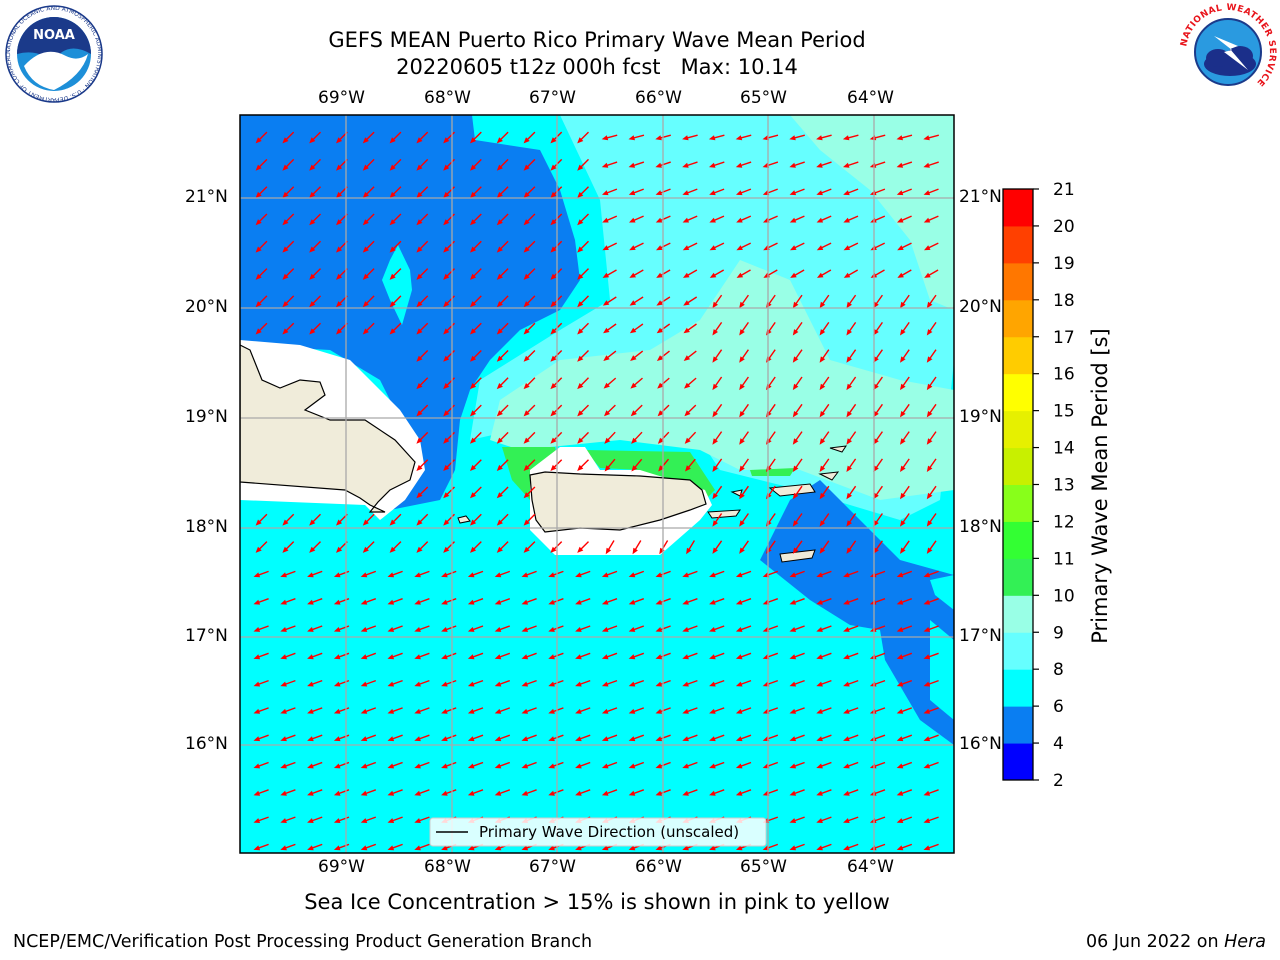 The height and width of the screenshot is (960, 1280). Describe the element at coordinates (552, 98) in the screenshot. I see `lon-tick-top: 67°W` at that location.